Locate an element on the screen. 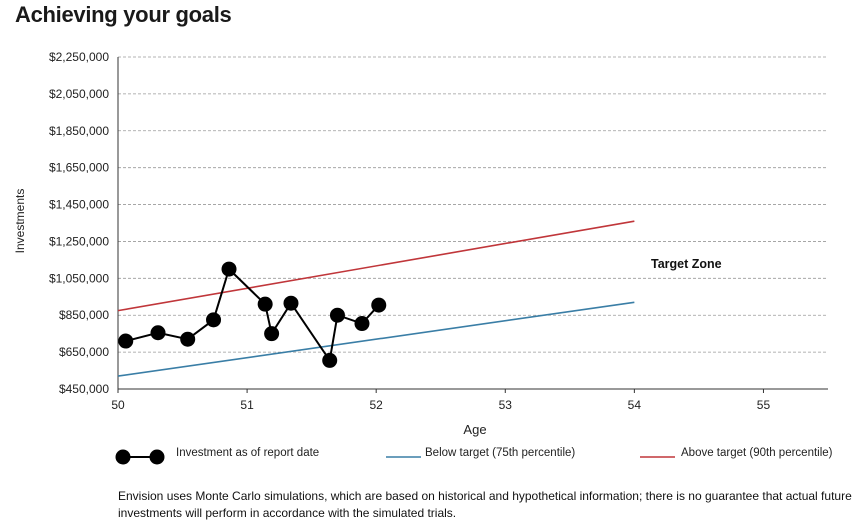  y-tick-label: $1,850,000 is located at coordinates (79, 131).